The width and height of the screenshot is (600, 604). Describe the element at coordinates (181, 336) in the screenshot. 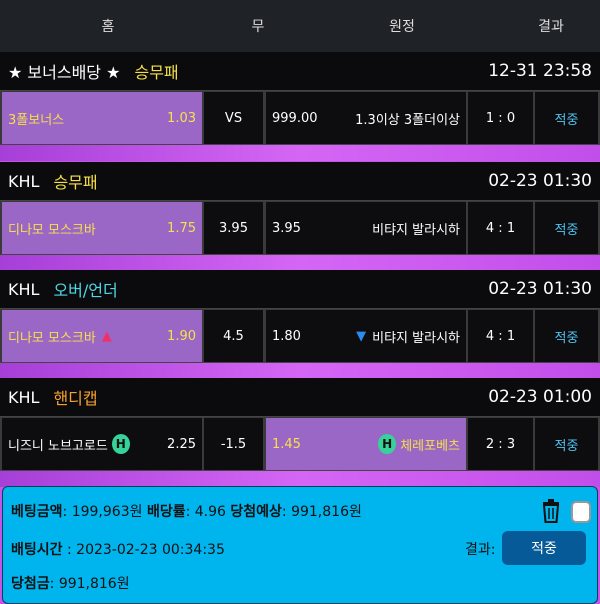

I see `home-odds: 1.90` at that location.